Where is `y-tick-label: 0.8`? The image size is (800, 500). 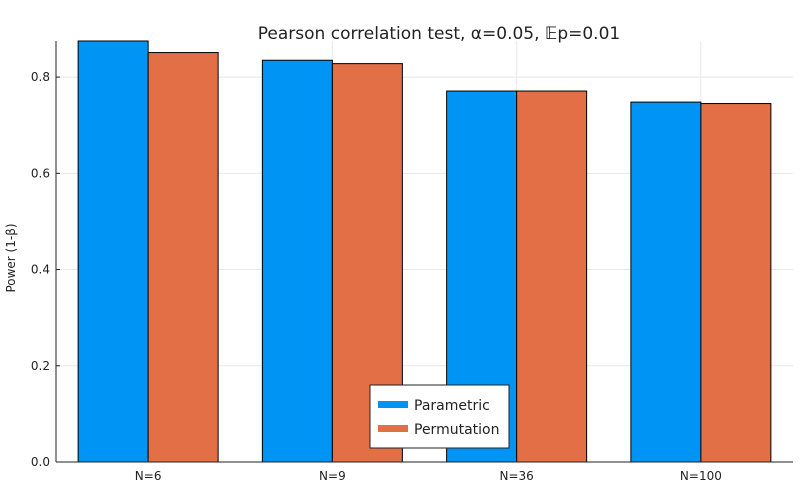
y-tick-label: 0.8 is located at coordinates (40, 77).